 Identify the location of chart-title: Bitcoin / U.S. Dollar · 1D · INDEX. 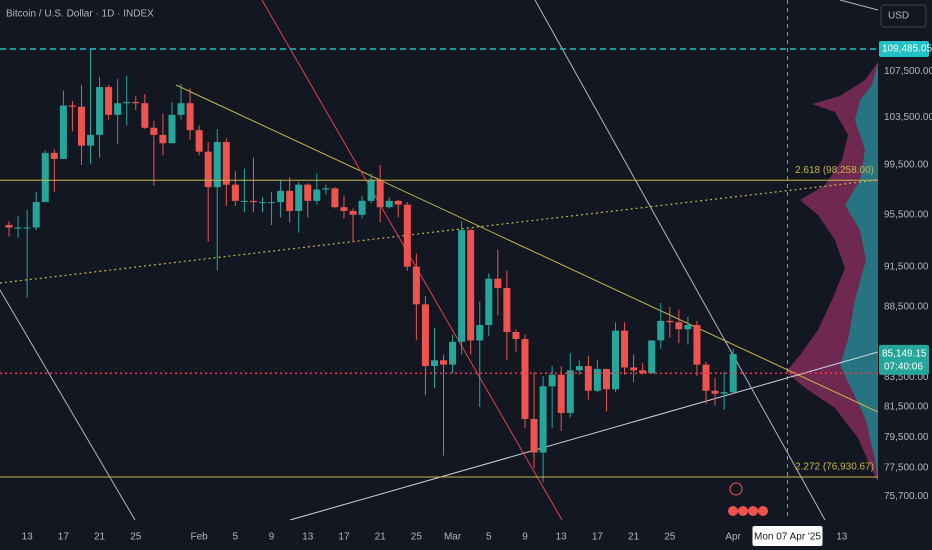
(80, 14).